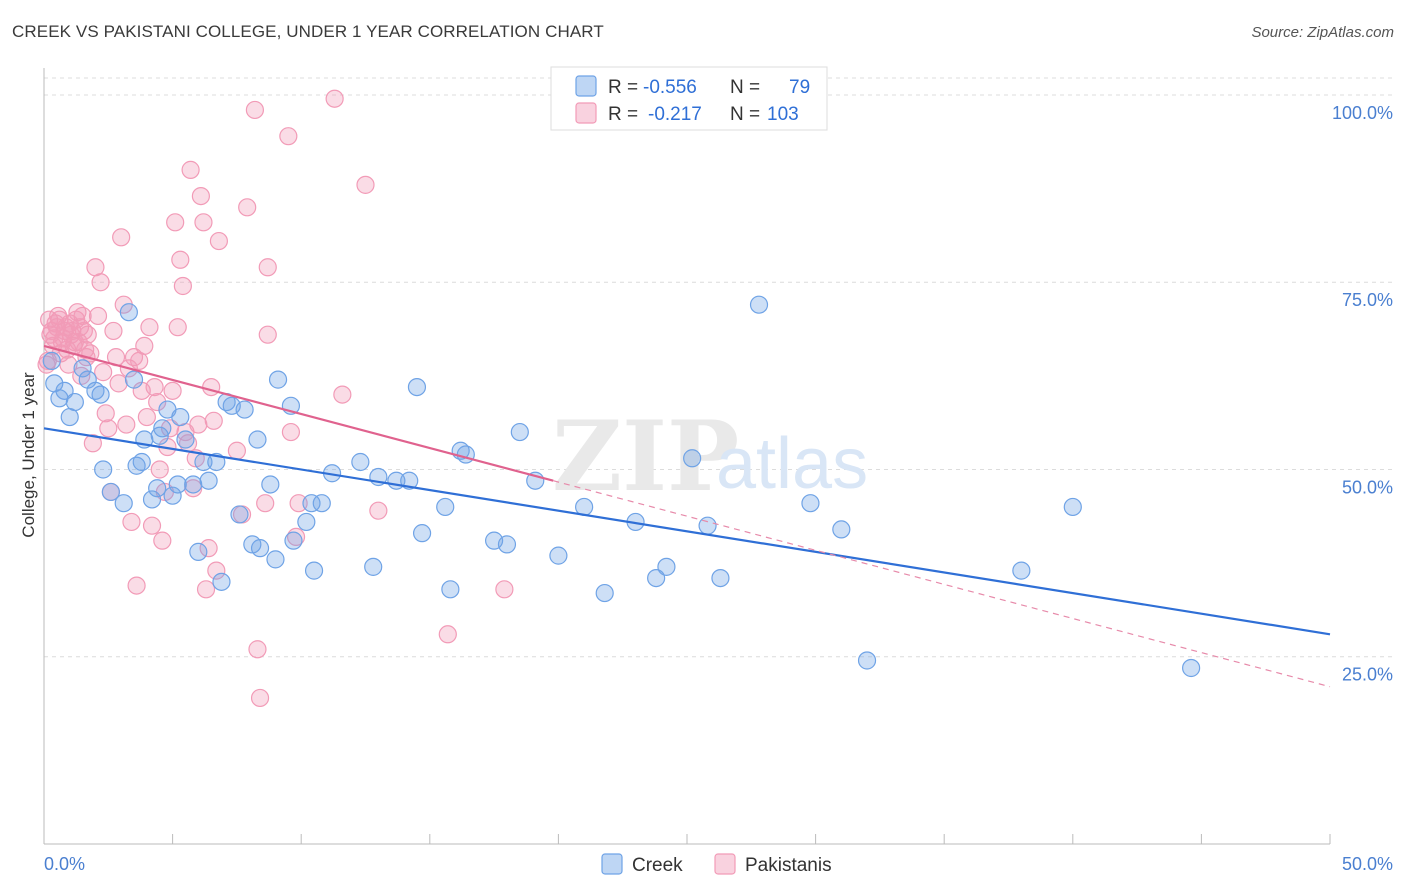  What do you see at coordinates (586, 113) in the screenshot?
I see `legend-swatch-pakistanis` at bounding box center [586, 113].